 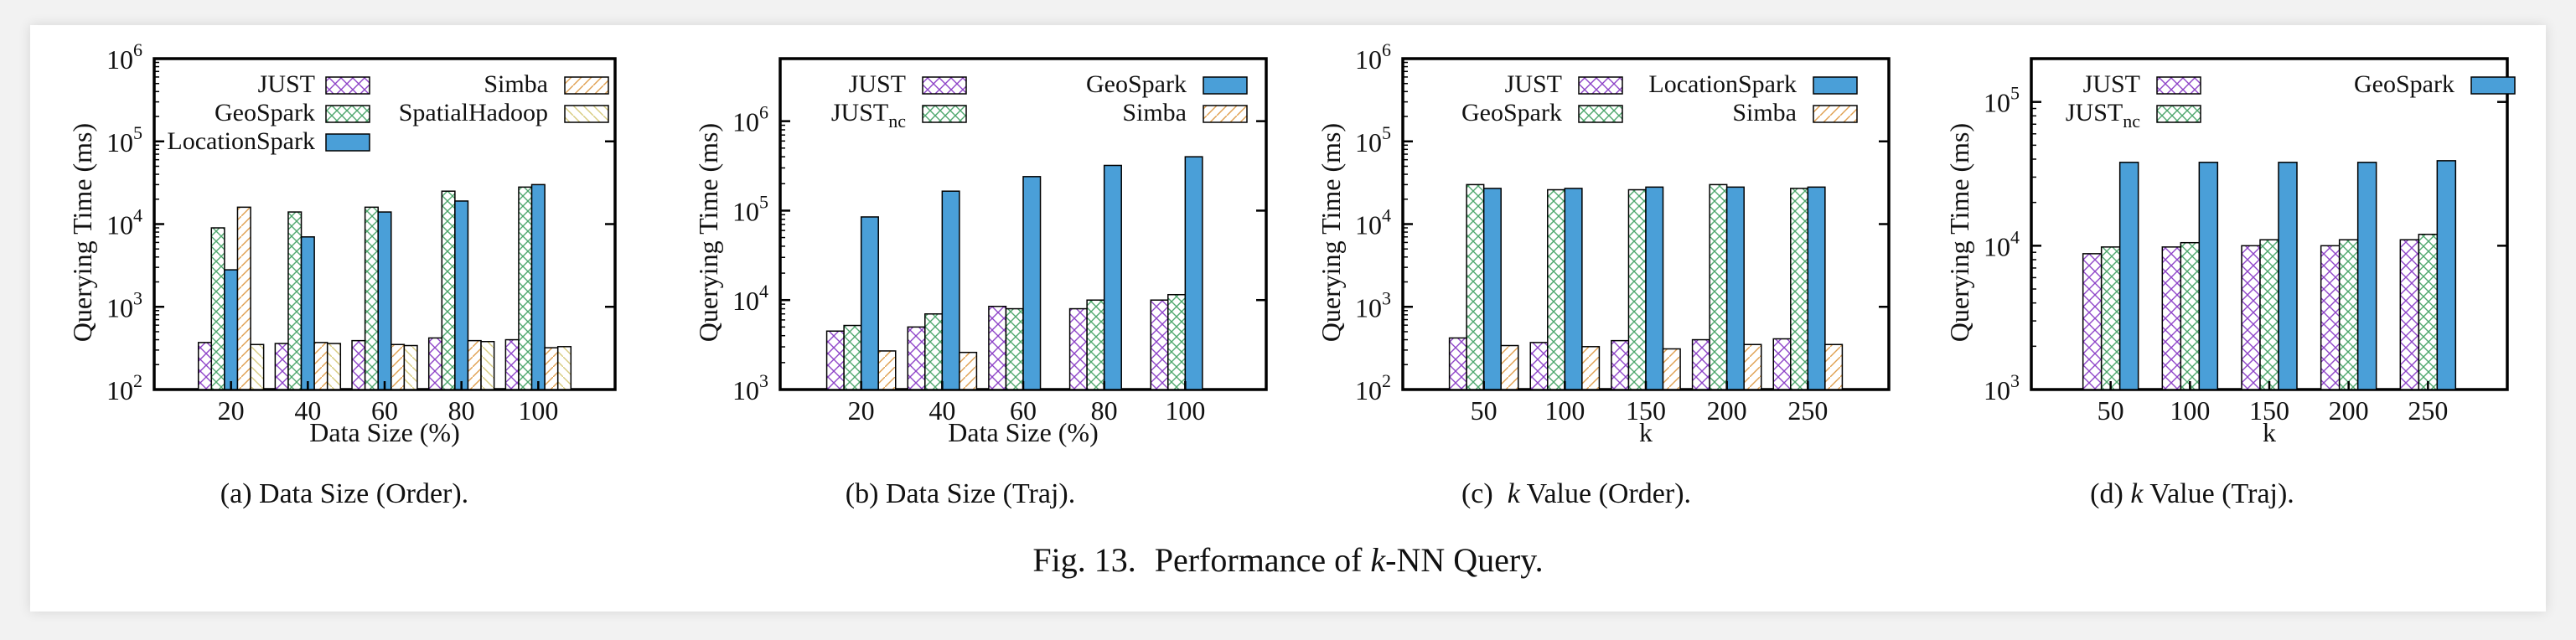 I want to click on subcaption-c-k: k, so click(x=1514, y=493).